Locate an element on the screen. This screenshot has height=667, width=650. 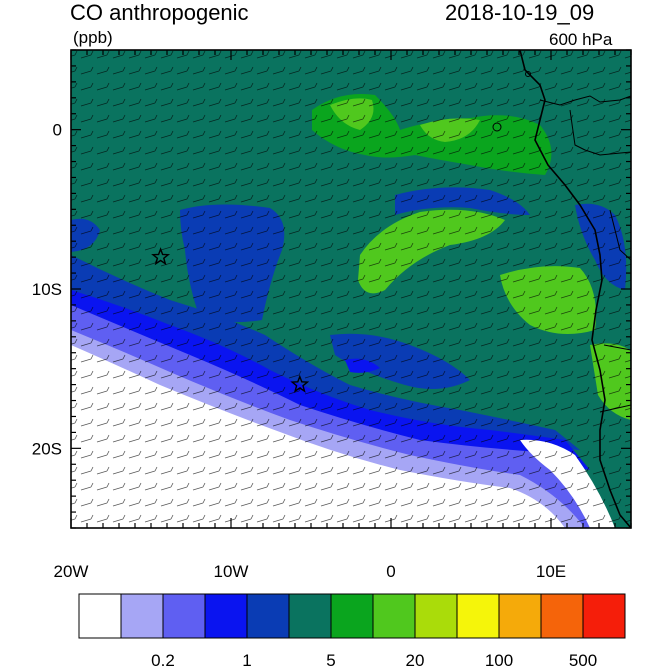
pressure-level: 600 hPa is located at coordinates (581, 39).